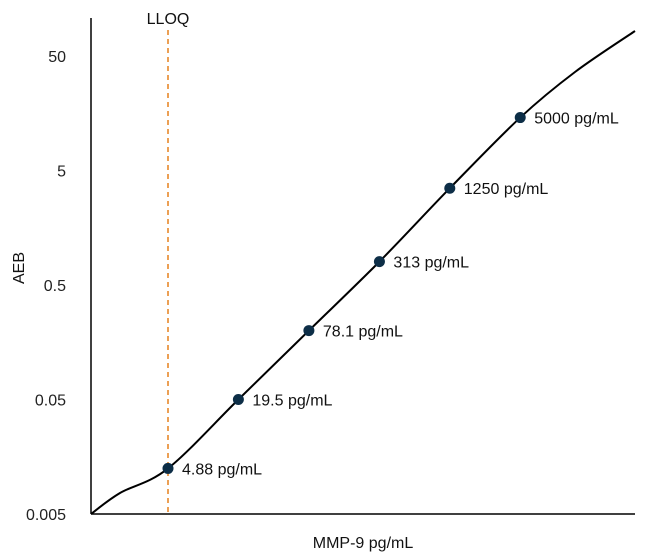  I want to click on y-tick-label: 0.5, so click(55, 286).